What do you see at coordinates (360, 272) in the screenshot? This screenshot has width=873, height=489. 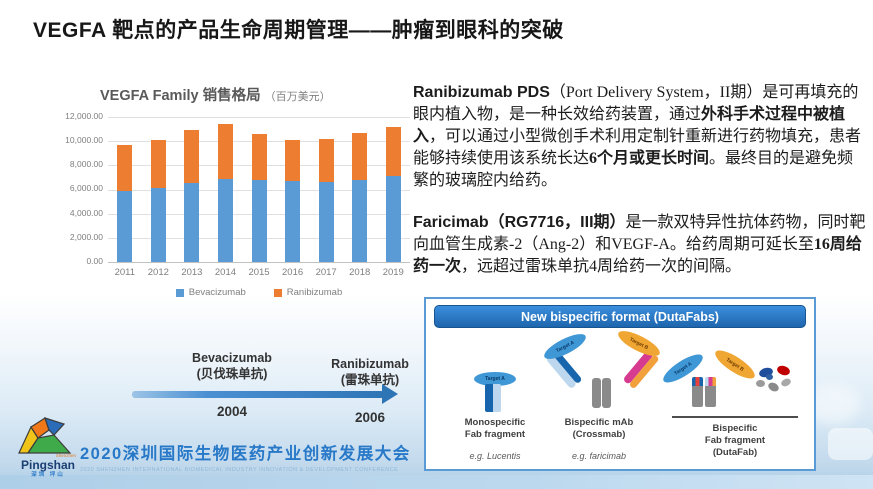 I see `x-tick-label: 2018` at bounding box center [360, 272].